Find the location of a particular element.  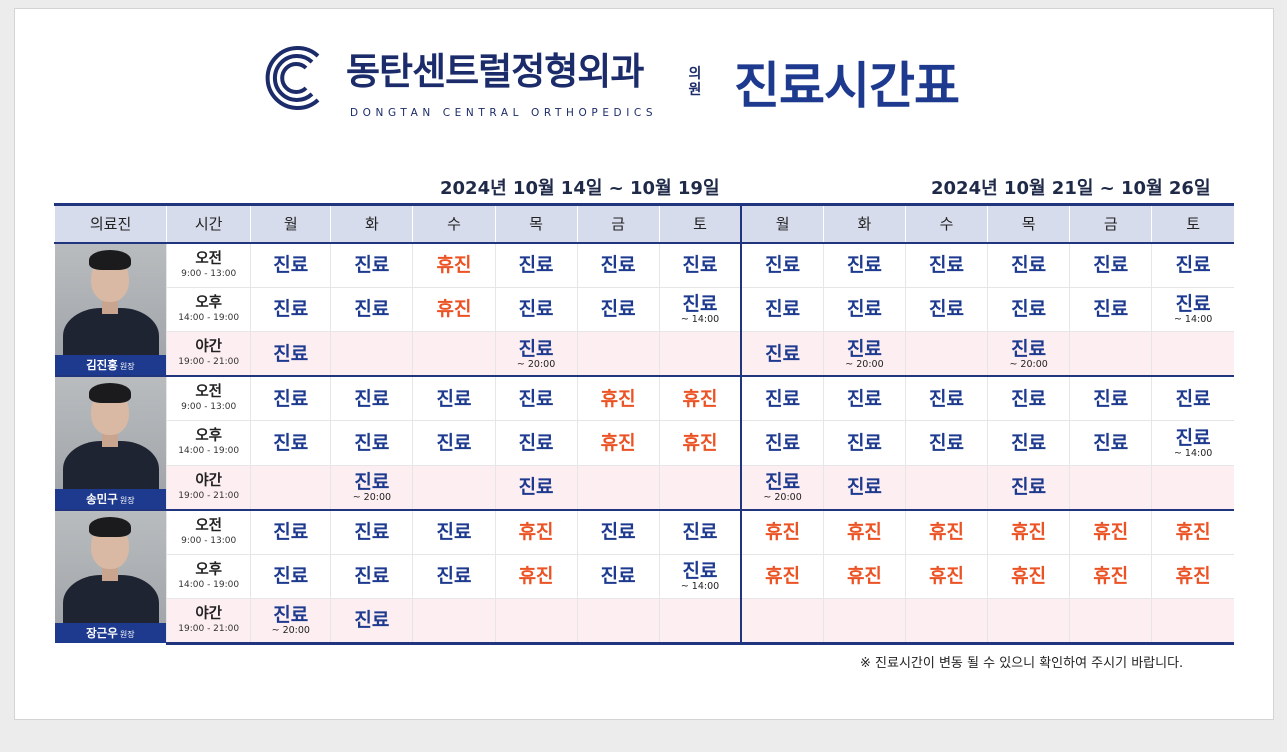

doctor-name: 송민구 is located at coordinates (102, 498).